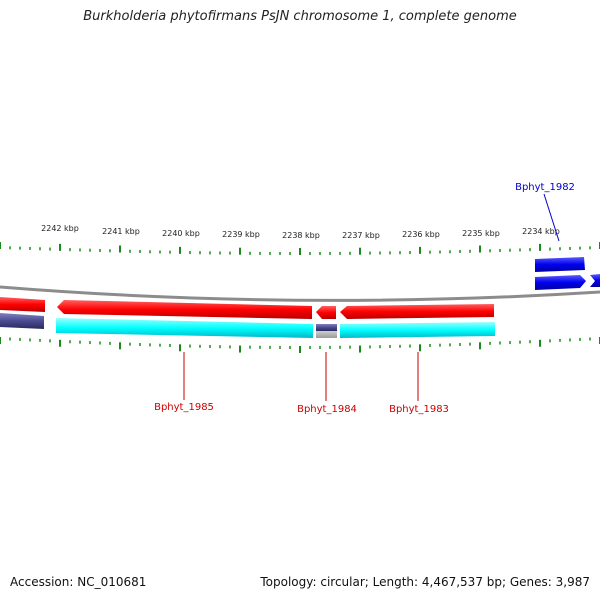 This screenshot has width=600, height=600. I want to click on gene-block-grey-1984, so click(326, 334).